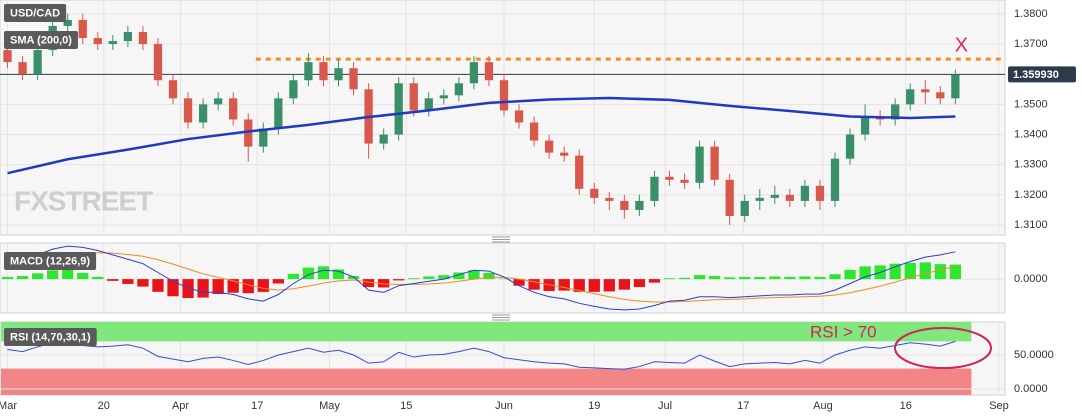 Image resolution: width=1082 pixels, height=417 pixels. I want to click on x-tick-label: Mar, so click(8, 406).